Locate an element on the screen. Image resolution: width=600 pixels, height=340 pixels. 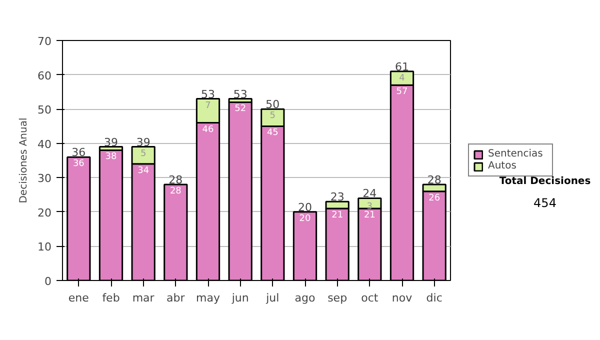
x-tick-label: jul is located at coordinates (272, 298).